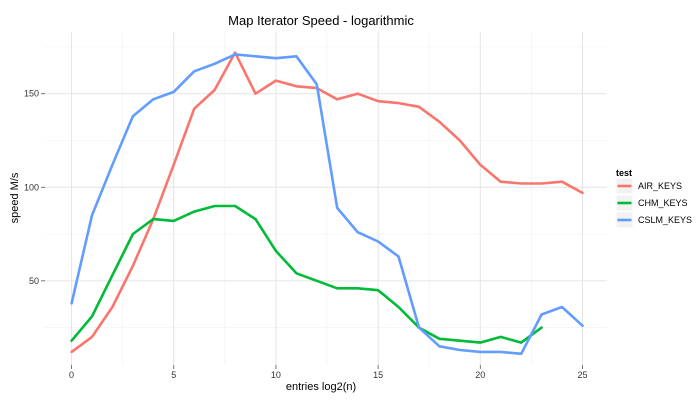 The width and height of the screenshot is (698, 400). Describe the element at coordinates (321, 387) in the screenshot. I see `x-axis-label: entries log2(n)` at that location.